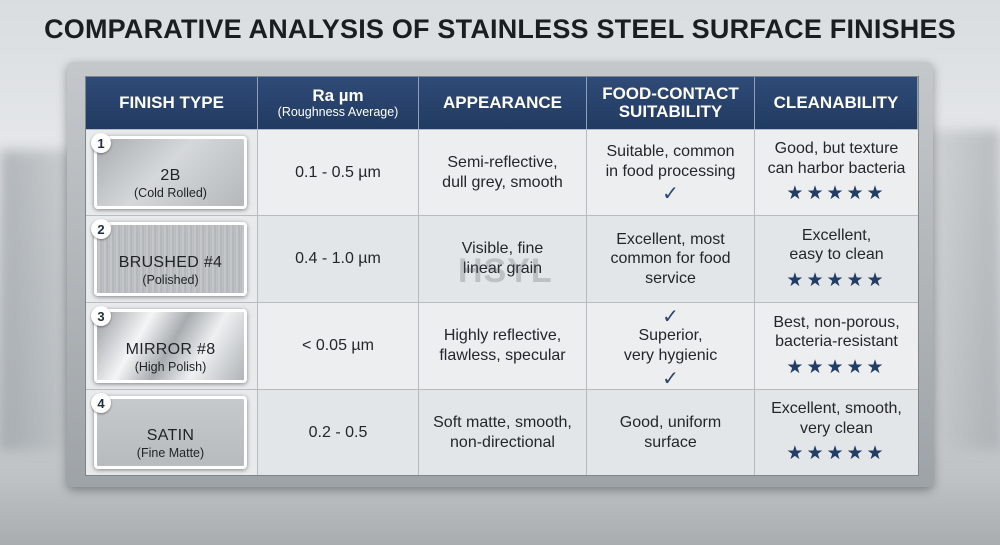 The width and height of the screenshot is (1000, 545). Describe the element at coordinates (101, 316) in the screenshot. I see `row-number-badge: 3` at that location.